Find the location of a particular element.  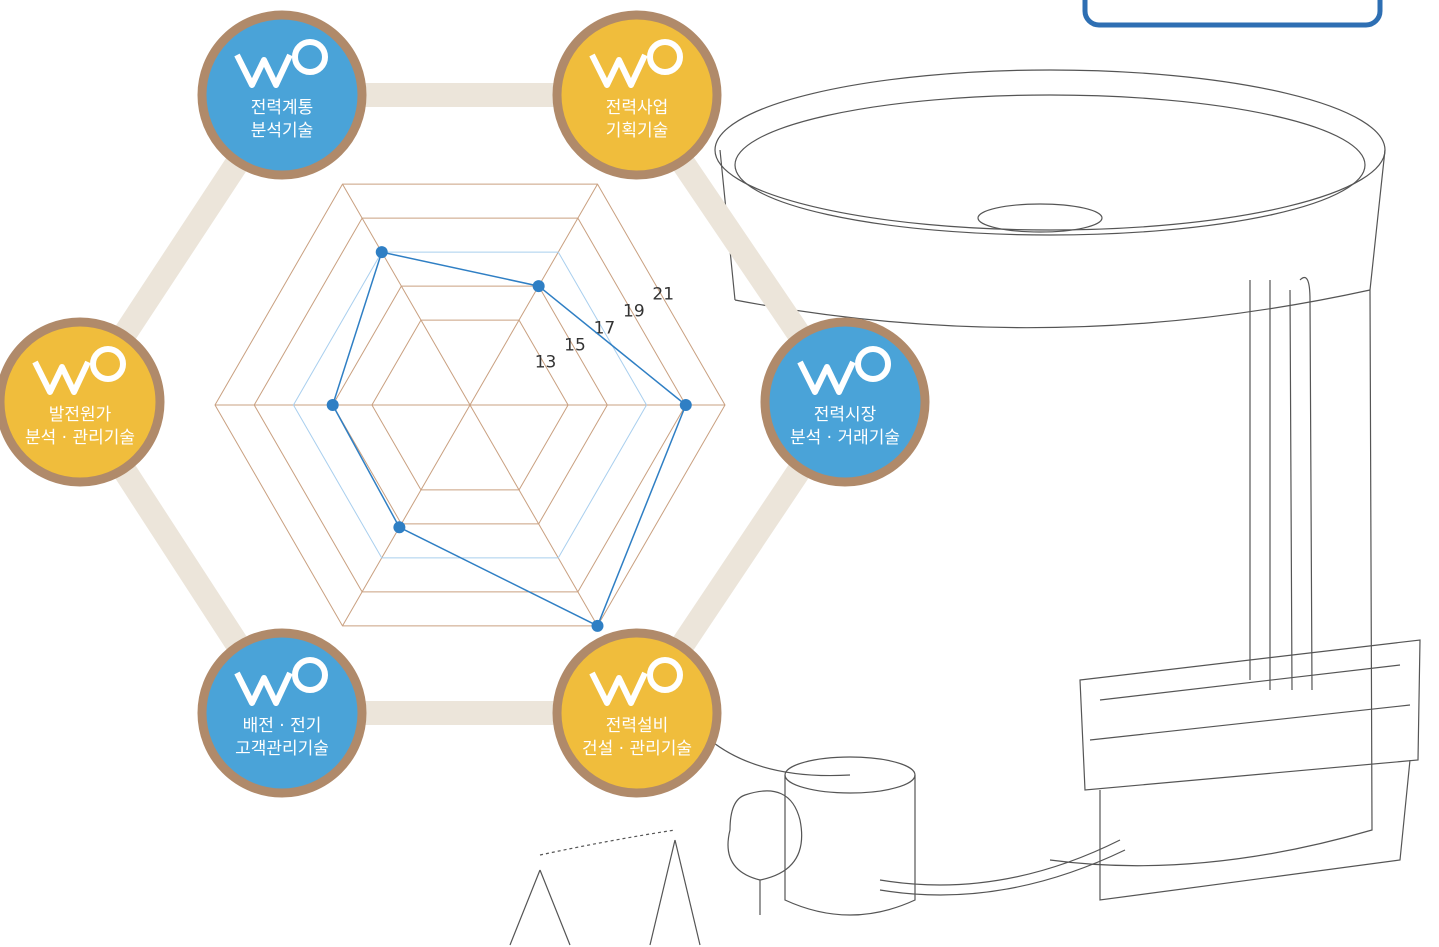

r-tick-label: 19 is located at coordinates (634, 312).